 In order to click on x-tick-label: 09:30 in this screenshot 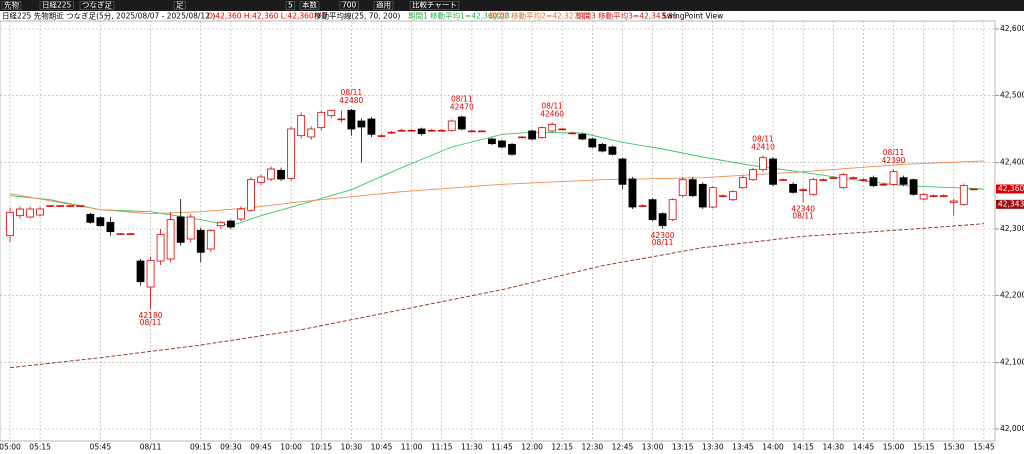, I will do `click(231, 447)`.